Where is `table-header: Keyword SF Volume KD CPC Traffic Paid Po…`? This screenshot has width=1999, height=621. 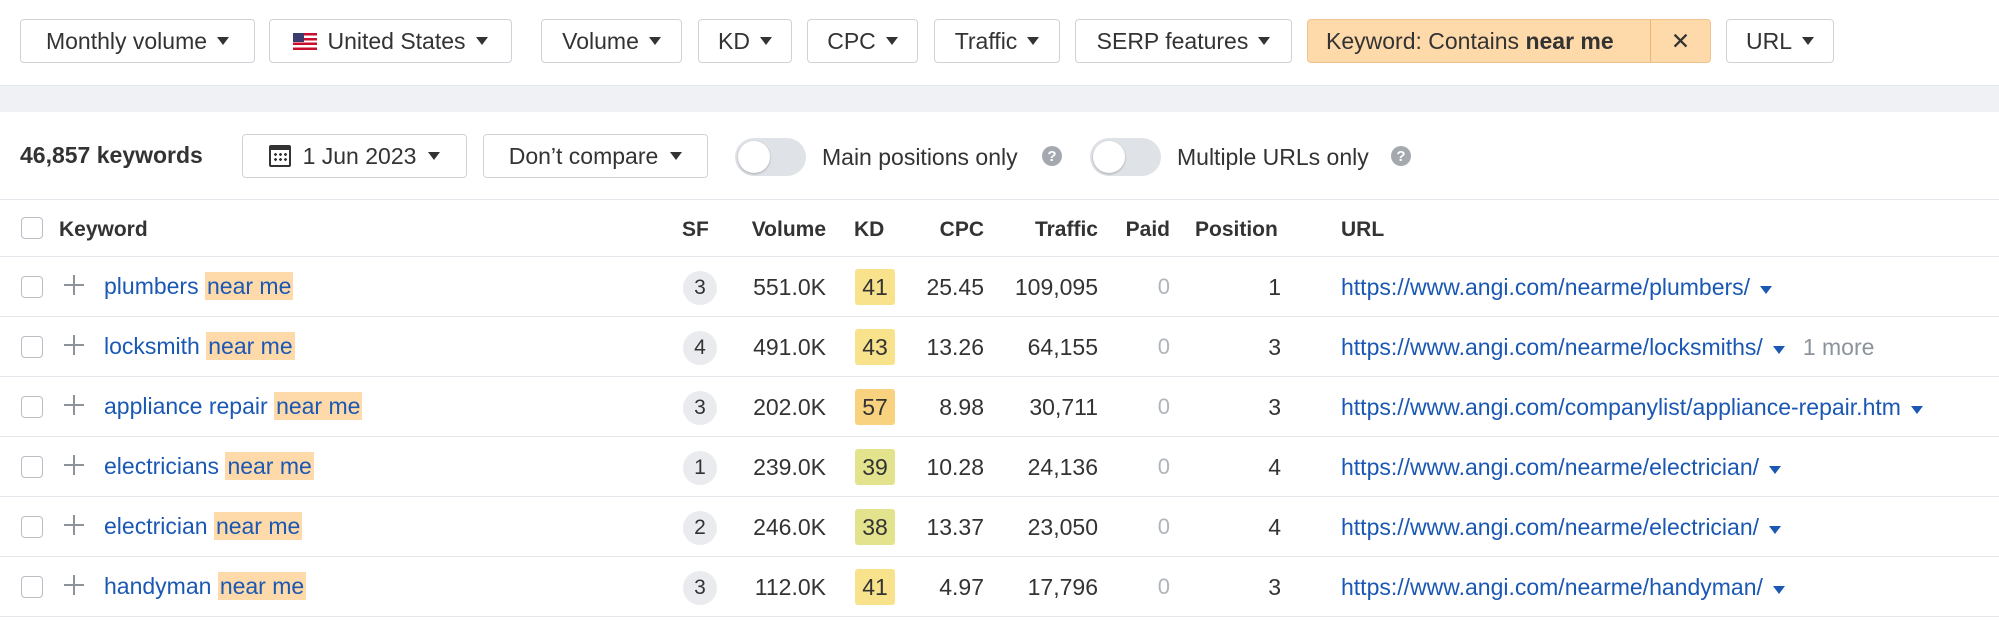 table-header: Keyword SF Volume KD CPC Traffic Paid Po… is located at coordinates (999, 228).